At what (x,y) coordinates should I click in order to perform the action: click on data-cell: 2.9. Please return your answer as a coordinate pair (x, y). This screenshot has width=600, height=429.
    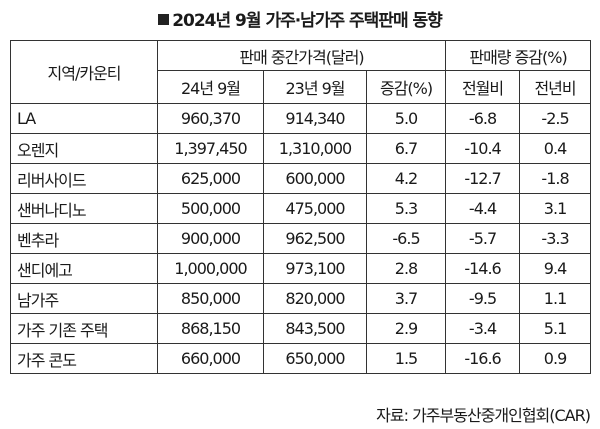
    Looking at the image, I should click on (406, 328).